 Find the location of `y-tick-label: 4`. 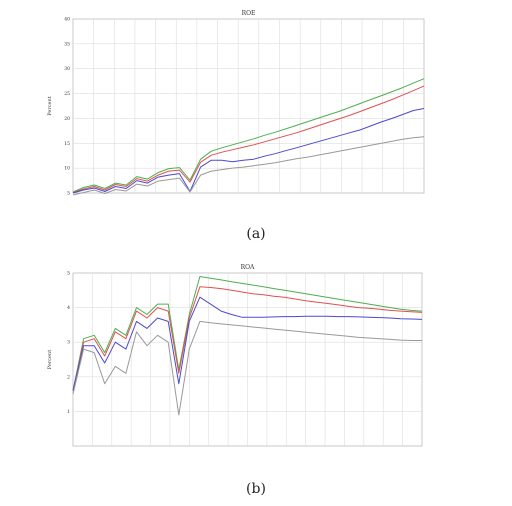

y-tick-label: 4 is located at coordinates (68, 308).